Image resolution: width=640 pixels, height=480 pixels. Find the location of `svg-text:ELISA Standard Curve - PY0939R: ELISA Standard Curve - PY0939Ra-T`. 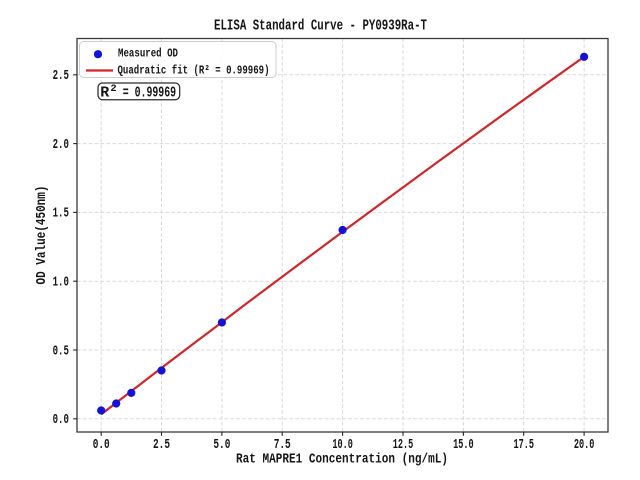

svg-text:ELISA Standard Curve - PY0939R: ELISA Standard Curve - PY0939Ra-T is located at coordinates (320, 26).